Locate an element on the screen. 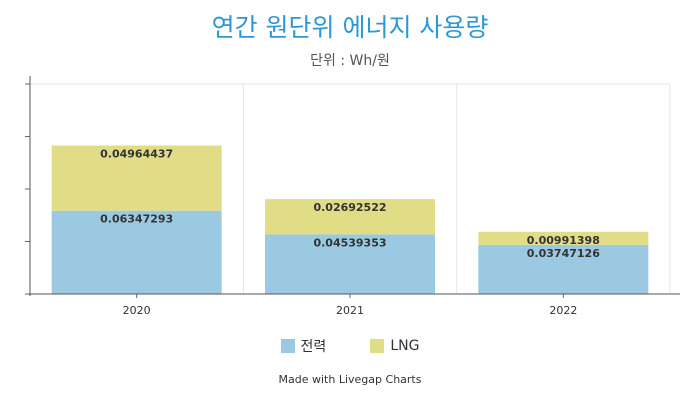  data-label: 0.06347293 is located at coordinates (136, 219).